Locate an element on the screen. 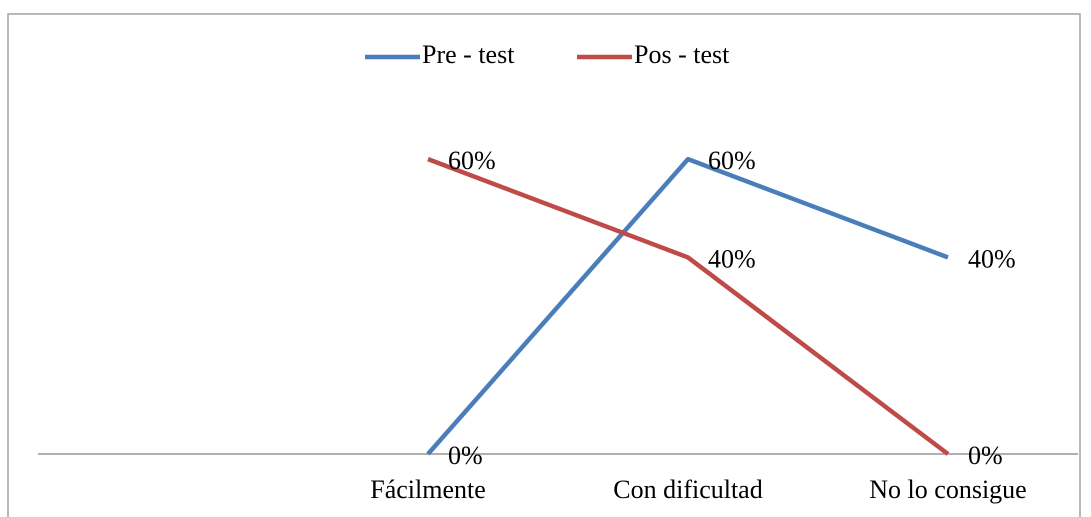 The image size is (1091, 517). legend-label: Pre - test is located at coordinates (468, 54).